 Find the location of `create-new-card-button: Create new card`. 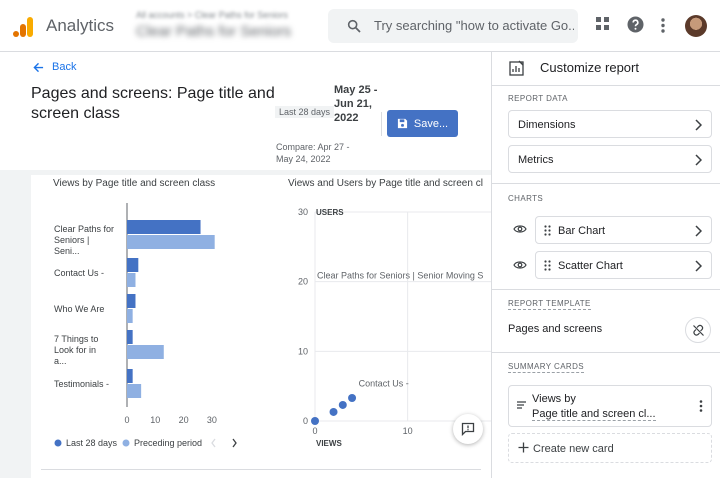

create-new-card-button: Create new card is located at coordinates (610, 448).